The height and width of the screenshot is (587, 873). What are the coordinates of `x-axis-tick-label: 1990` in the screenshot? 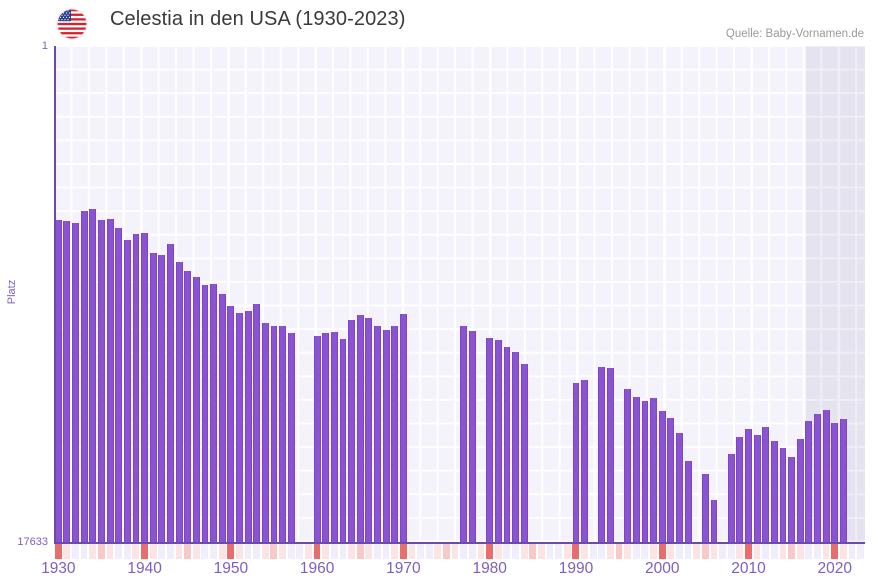 It's located at (576, 568).